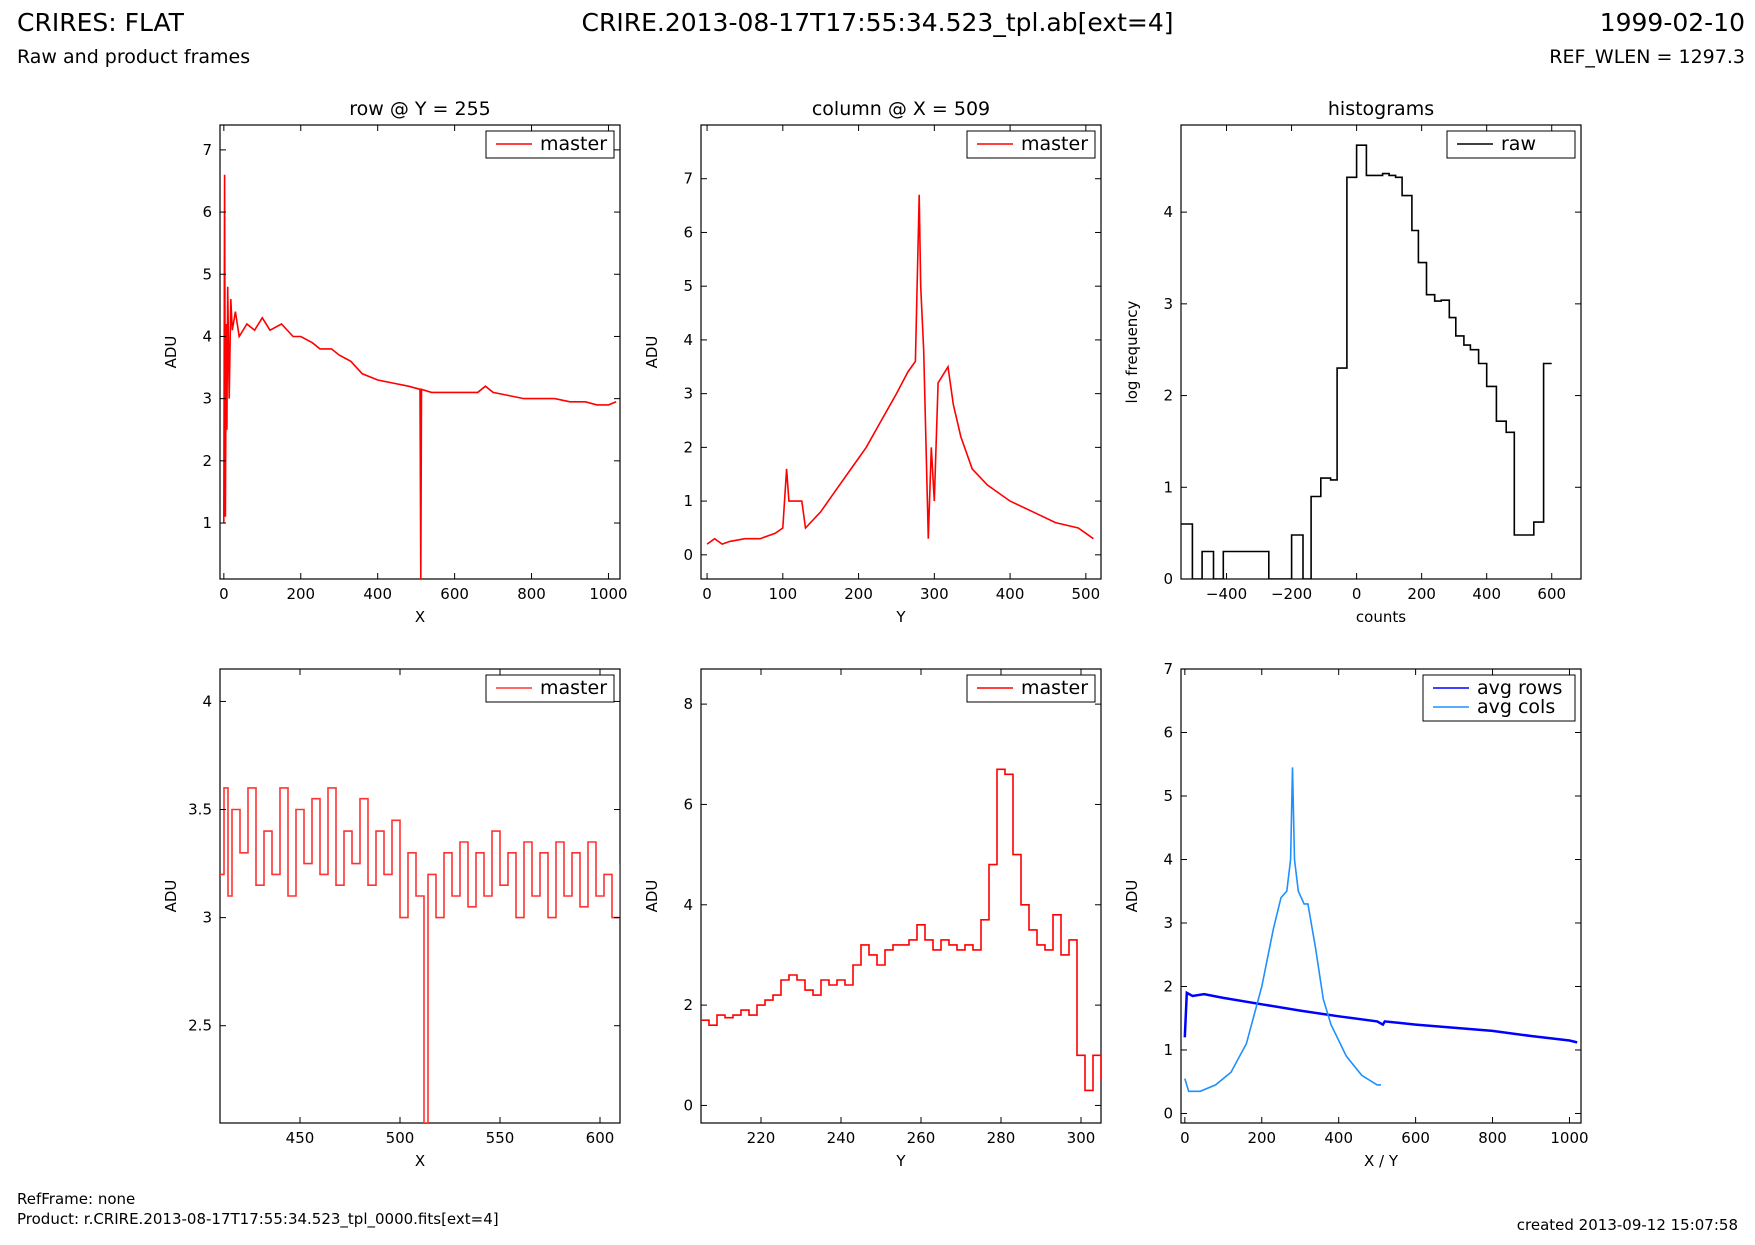  I want to click on chart-title: column @ X = 509, so click(901, 109).